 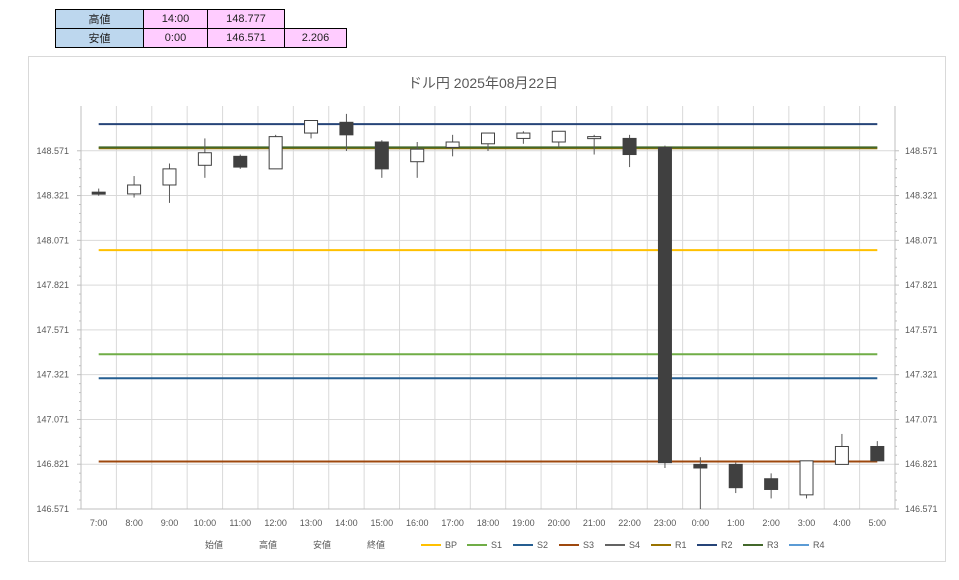 What do you see at coordinates (214, 544) in the screenshot?
I see `legend-label: 始値` at bounding box center [214, 544].